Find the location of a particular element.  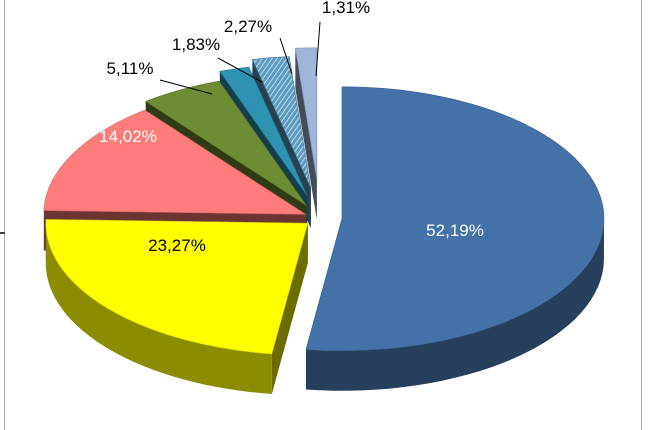

data-label-1-31: 1,31% is located at coordinates (346, 8).